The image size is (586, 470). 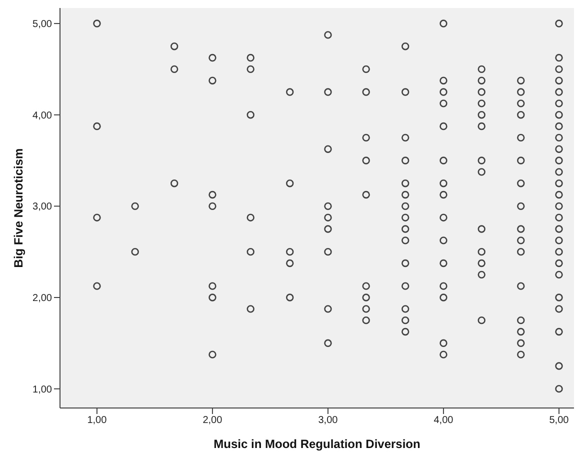 What do you see at coordinates (328, 420) in the screenshot?
I see `x-tick-label: 3,00` at bounding box center [328, 420].